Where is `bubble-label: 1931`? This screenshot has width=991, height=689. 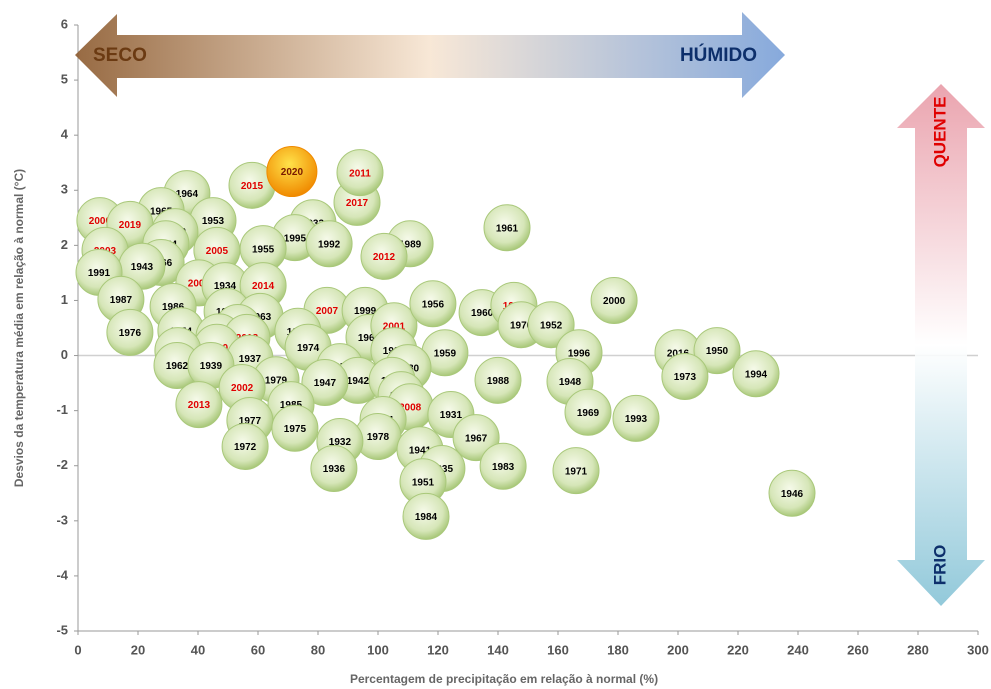
bubble-label: 1931 is located at coordinates (451, 415).